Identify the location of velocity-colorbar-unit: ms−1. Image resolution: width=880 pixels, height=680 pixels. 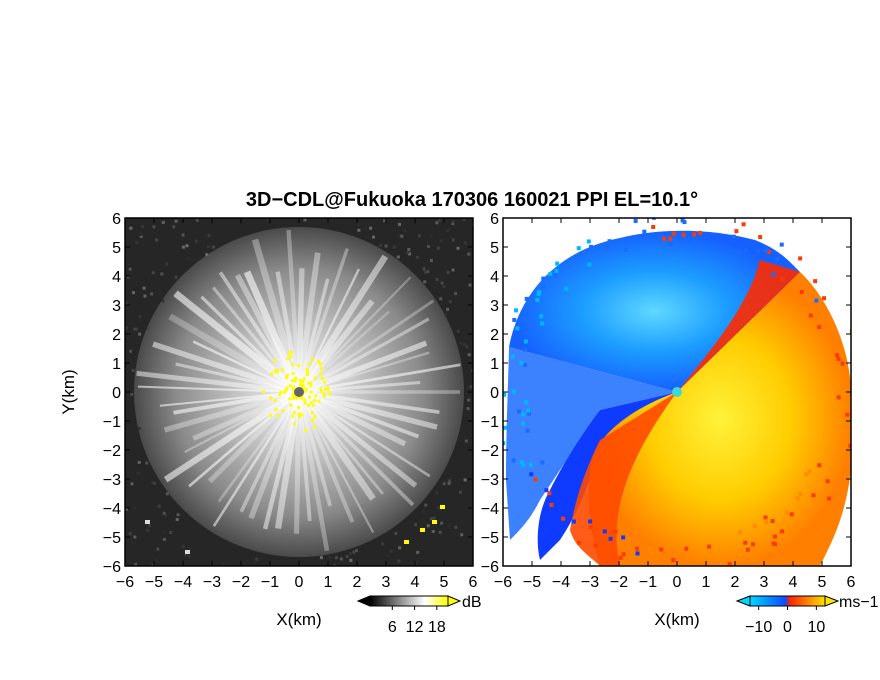
(859, 602).